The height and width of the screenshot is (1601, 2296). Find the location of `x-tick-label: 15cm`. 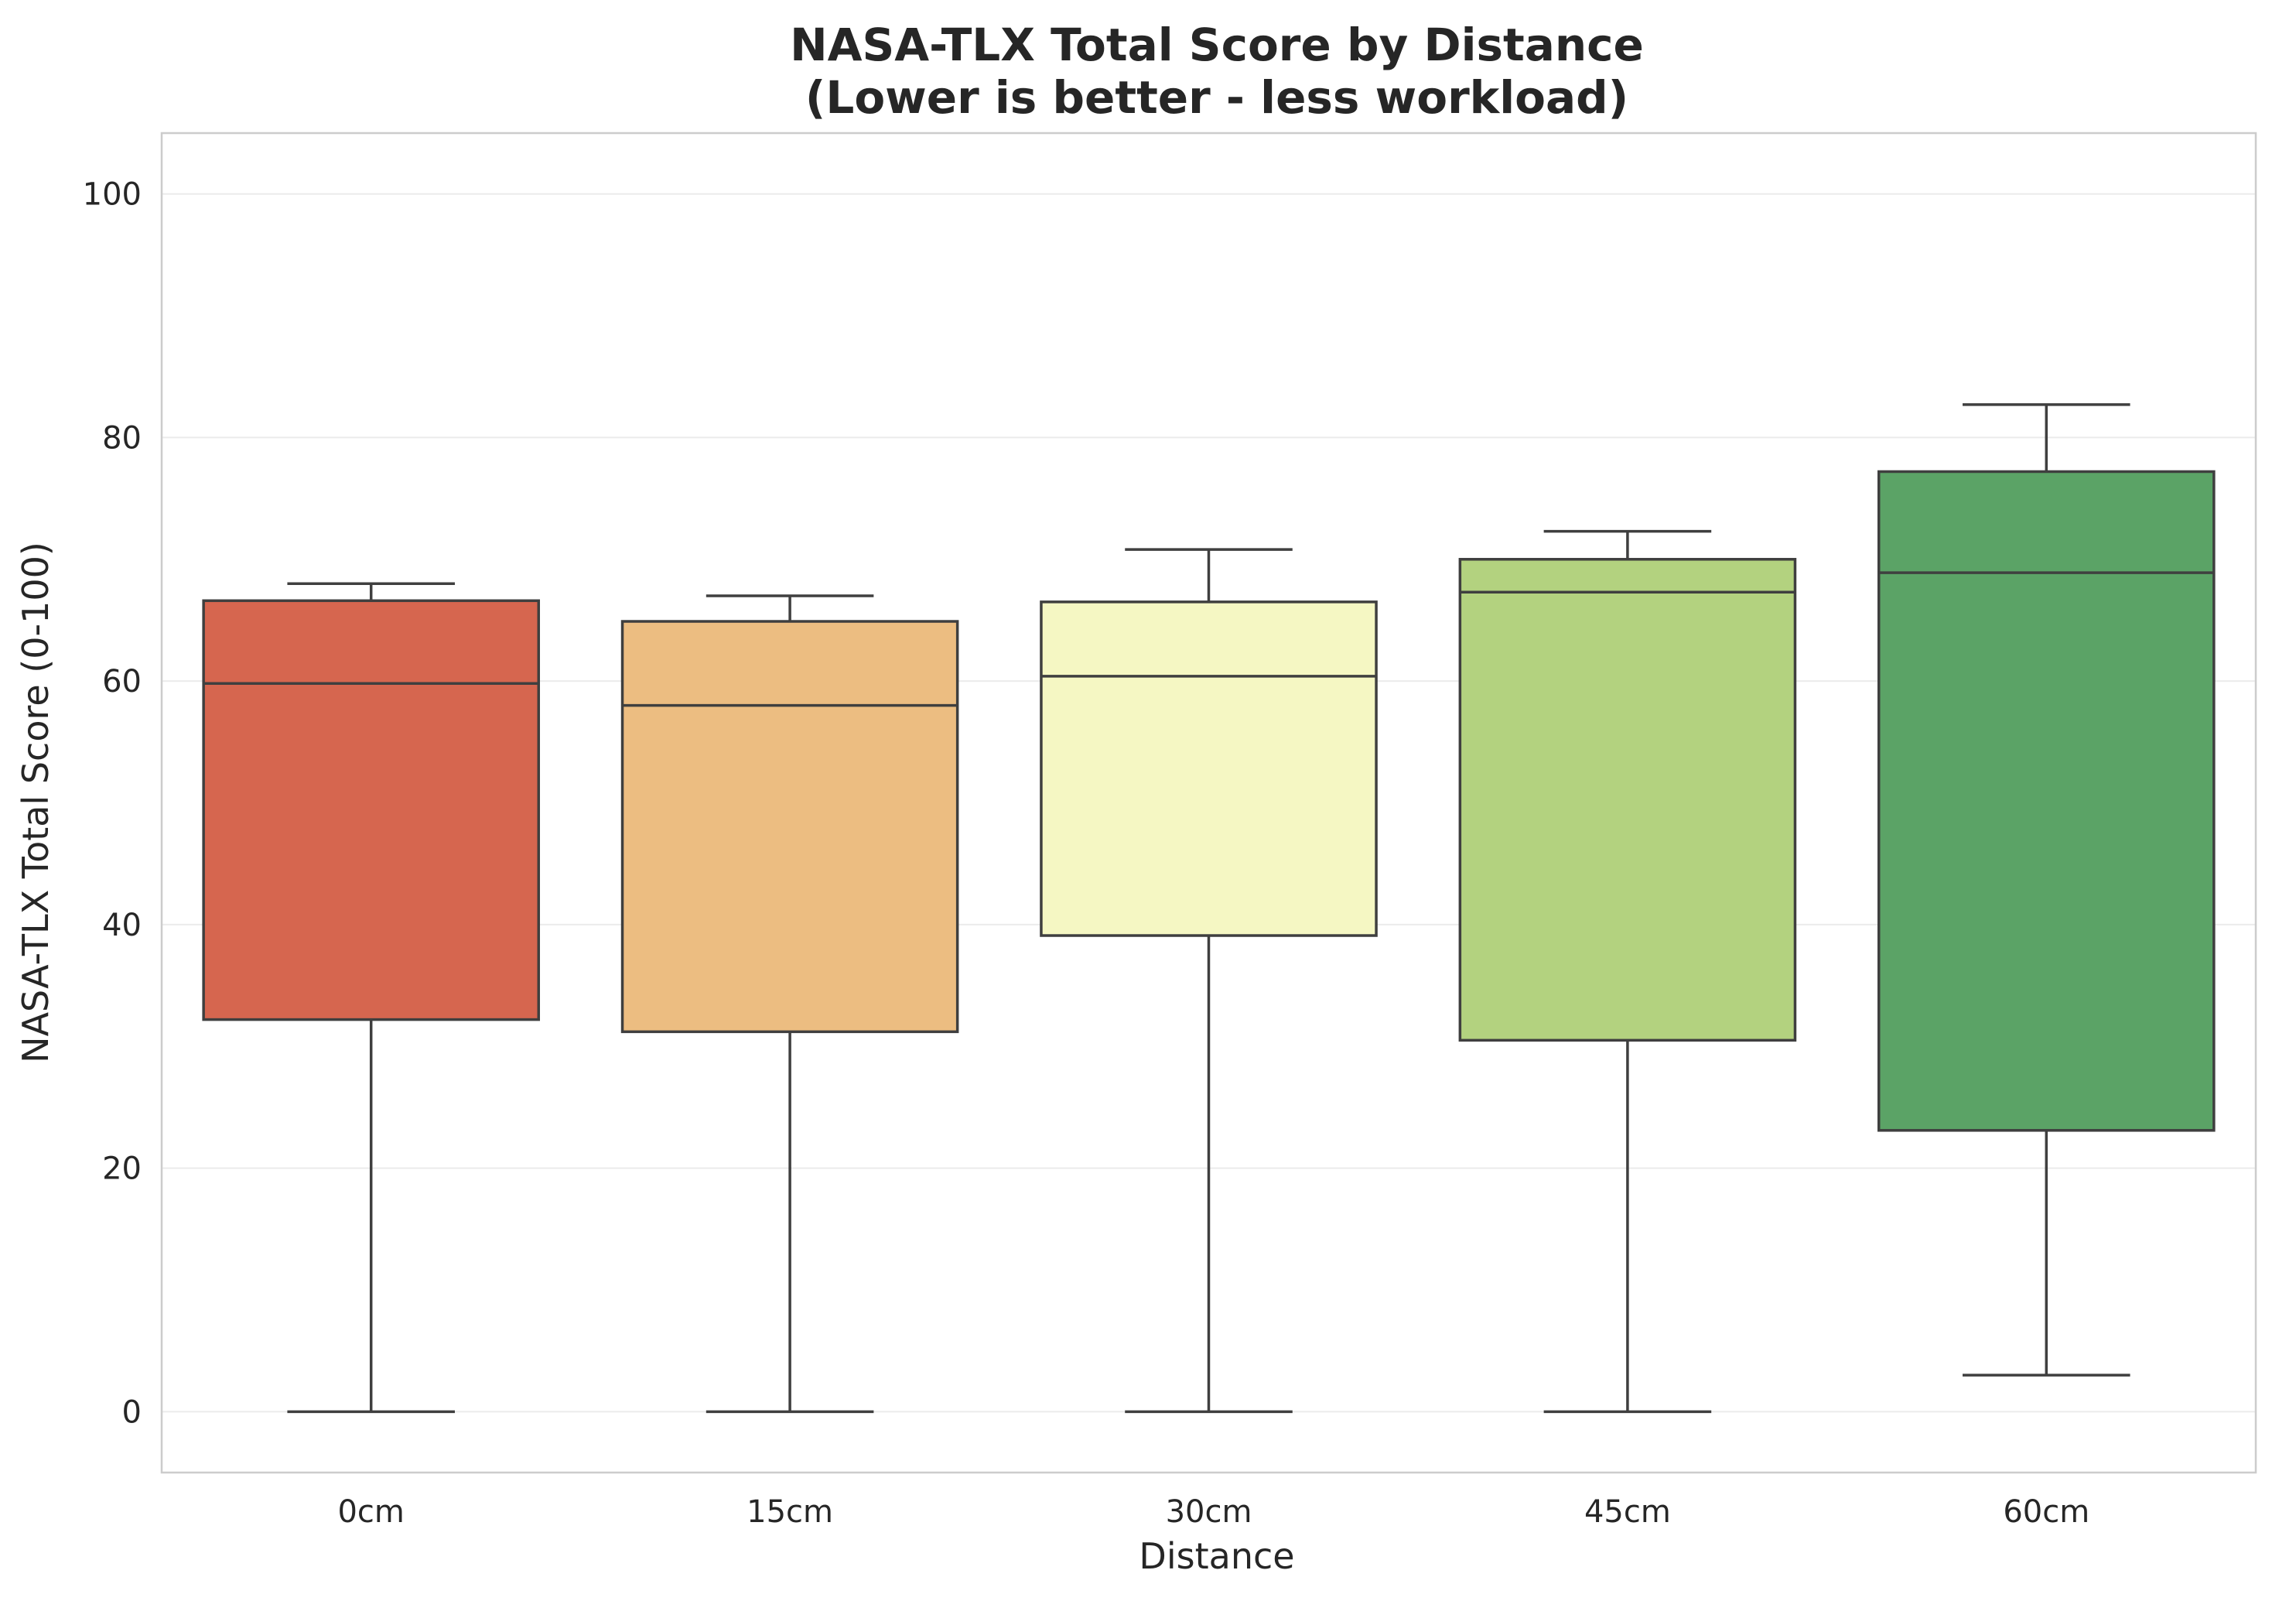

x-tick-label: 15cm is located at coordinates (790, 1512).